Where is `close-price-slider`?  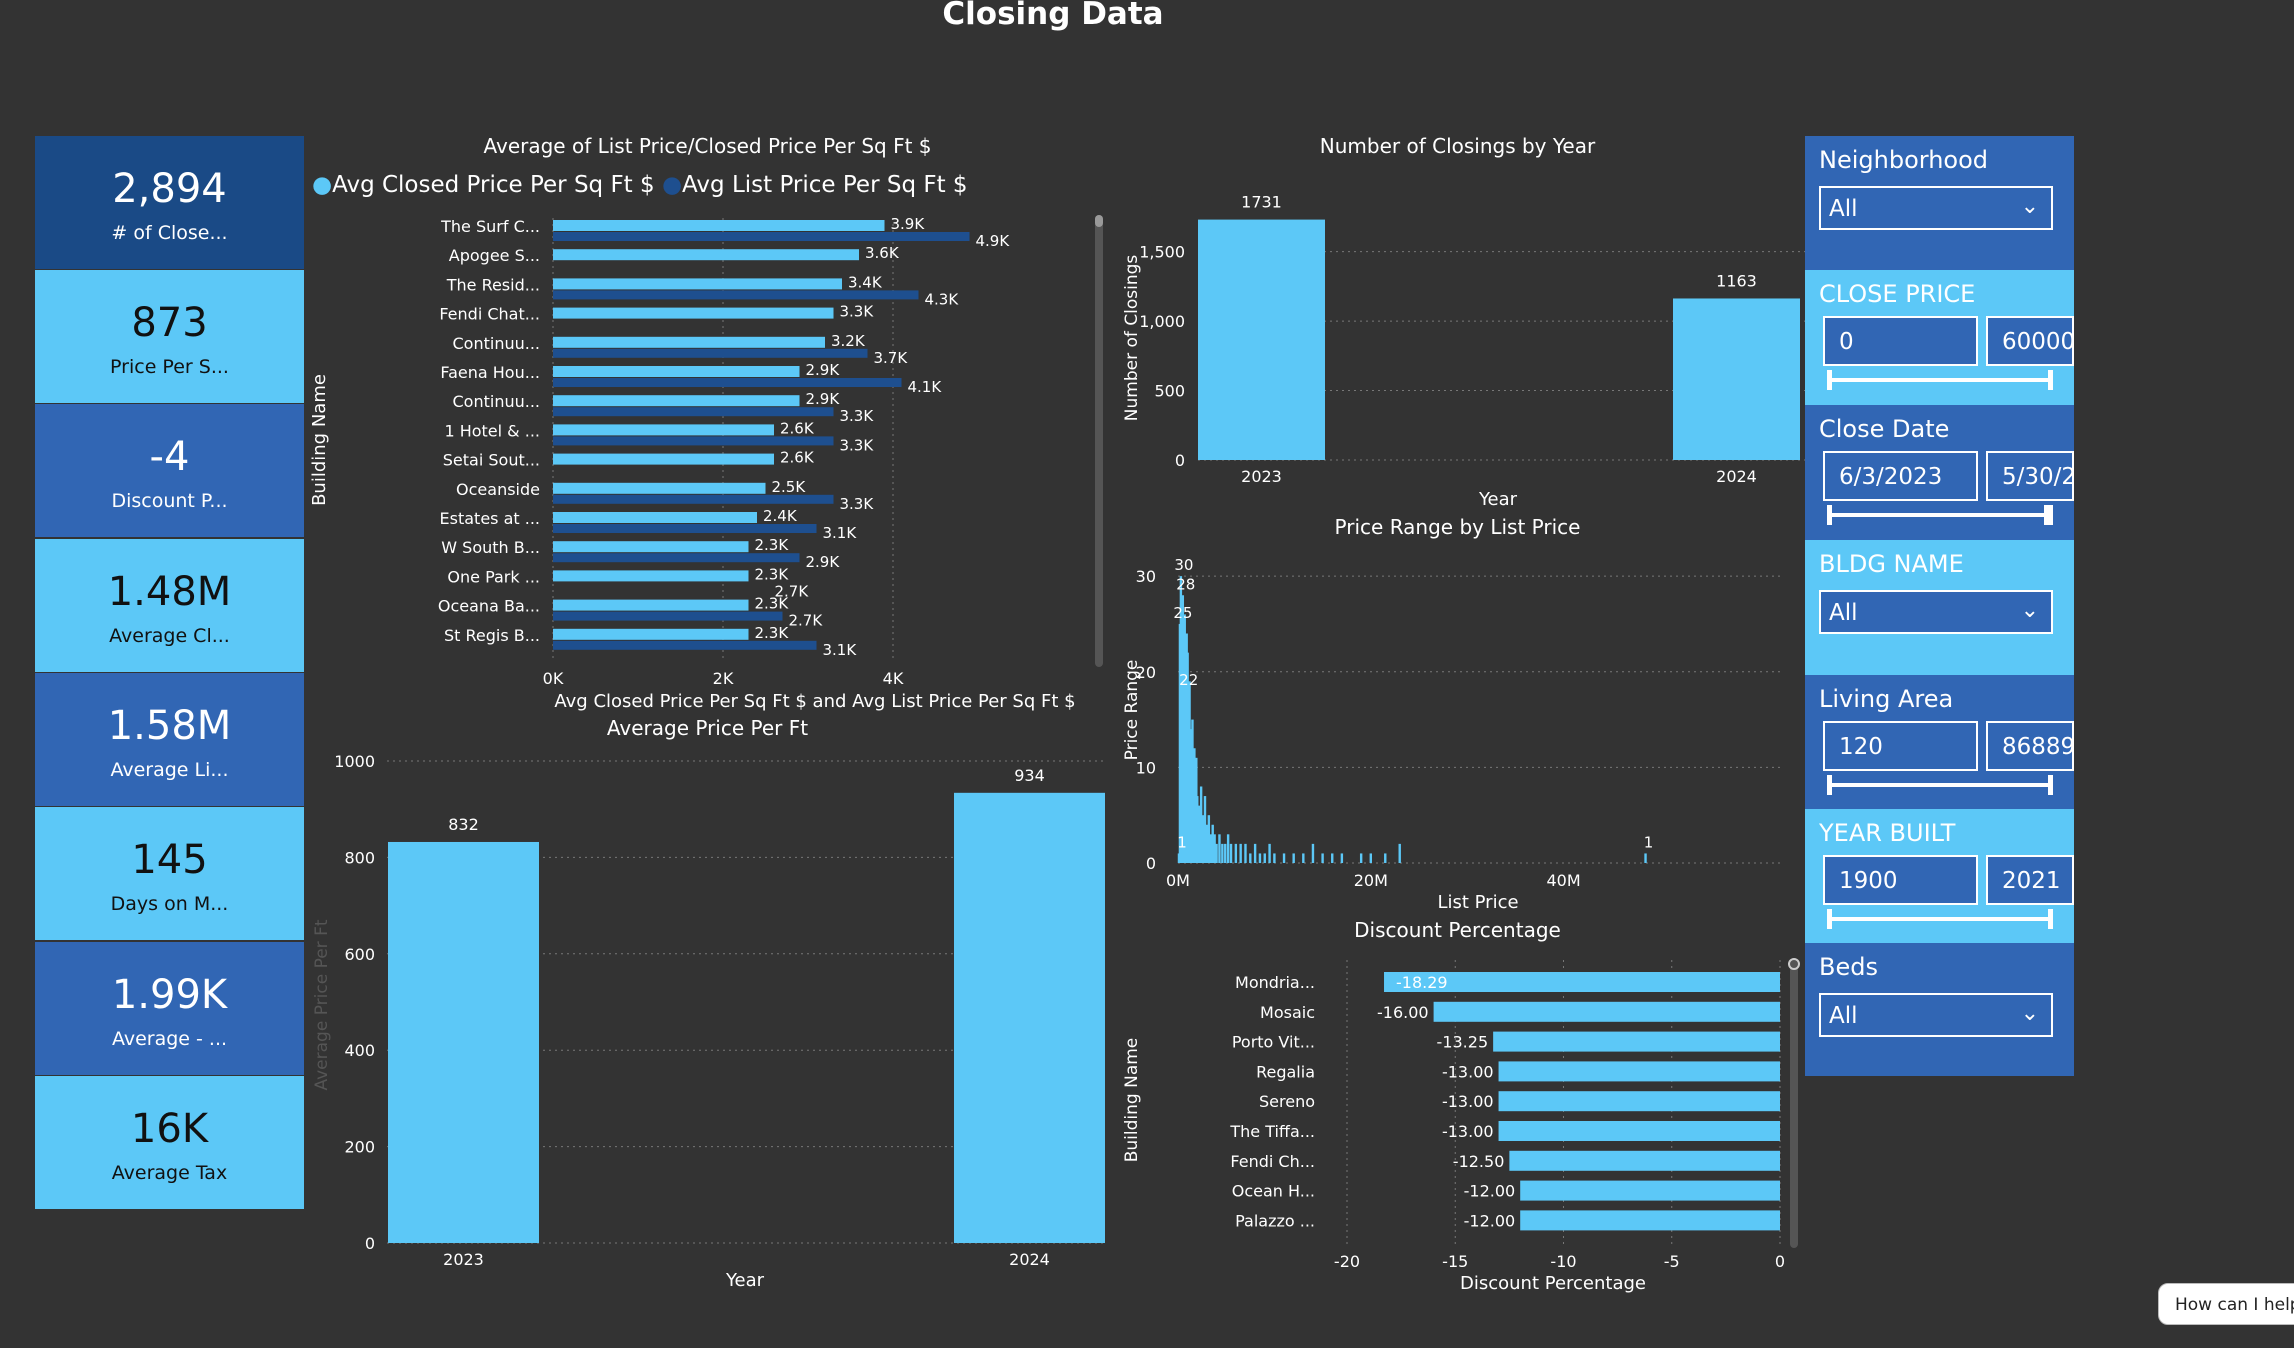 close-price-slider is located at coordinates (1940, 380).